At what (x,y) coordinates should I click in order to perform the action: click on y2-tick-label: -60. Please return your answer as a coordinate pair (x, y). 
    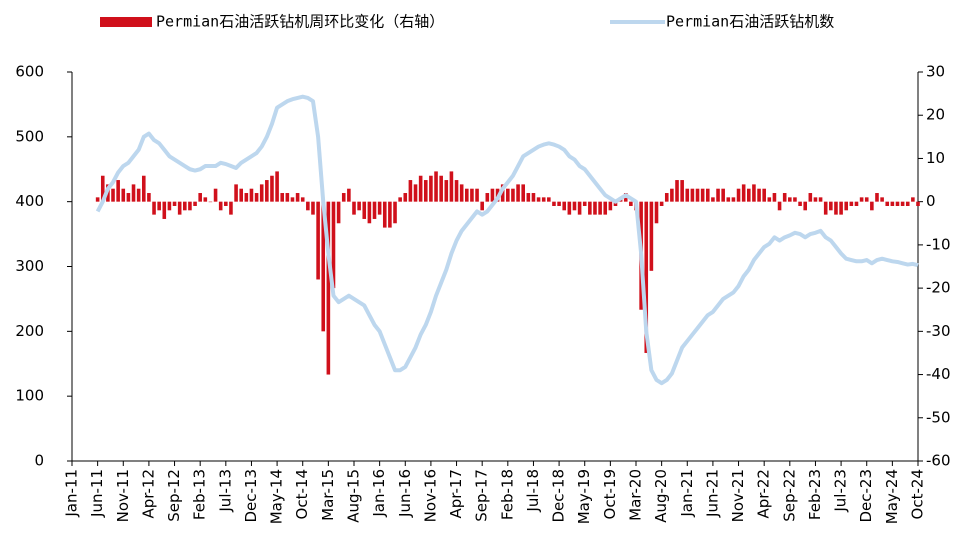
    Looking at the image, I should click on (938, 461).